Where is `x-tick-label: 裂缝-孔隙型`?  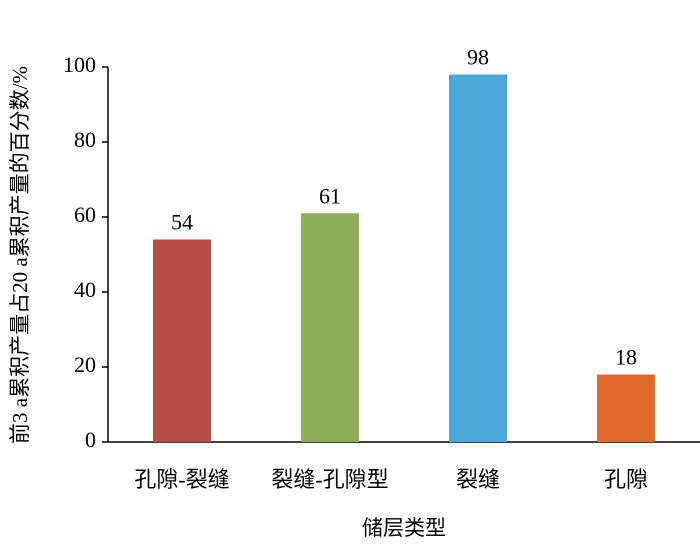
x-tick-label: 裂缝-孔隙型 is located at coordinates (329, 479).